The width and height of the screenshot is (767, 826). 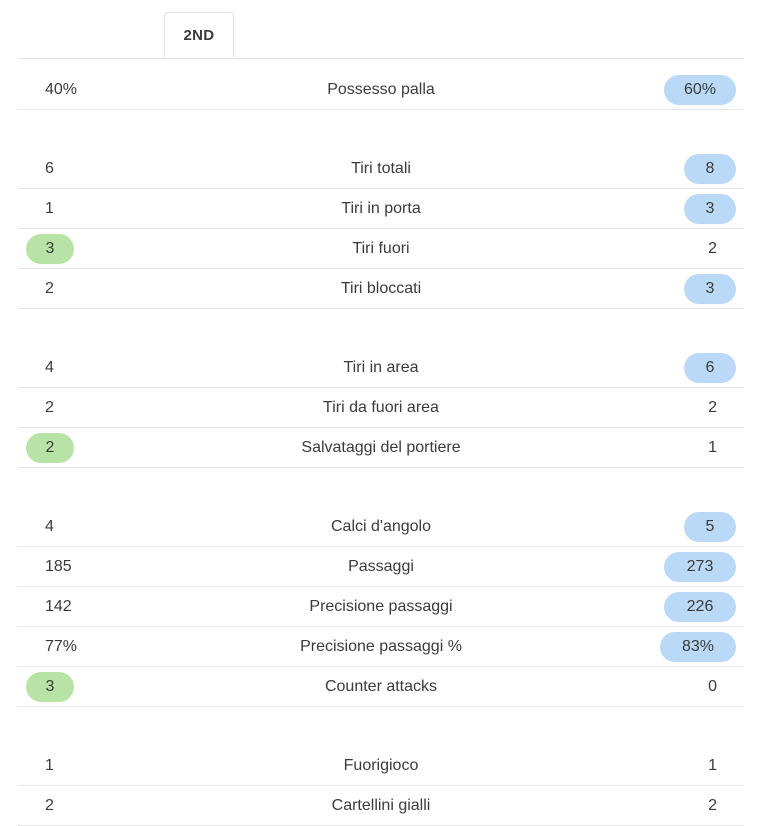 What do you see at coordinates (50, 448) in the screenshot?
I see `home-value-highlight: 2` at bounding box center [50, 448].